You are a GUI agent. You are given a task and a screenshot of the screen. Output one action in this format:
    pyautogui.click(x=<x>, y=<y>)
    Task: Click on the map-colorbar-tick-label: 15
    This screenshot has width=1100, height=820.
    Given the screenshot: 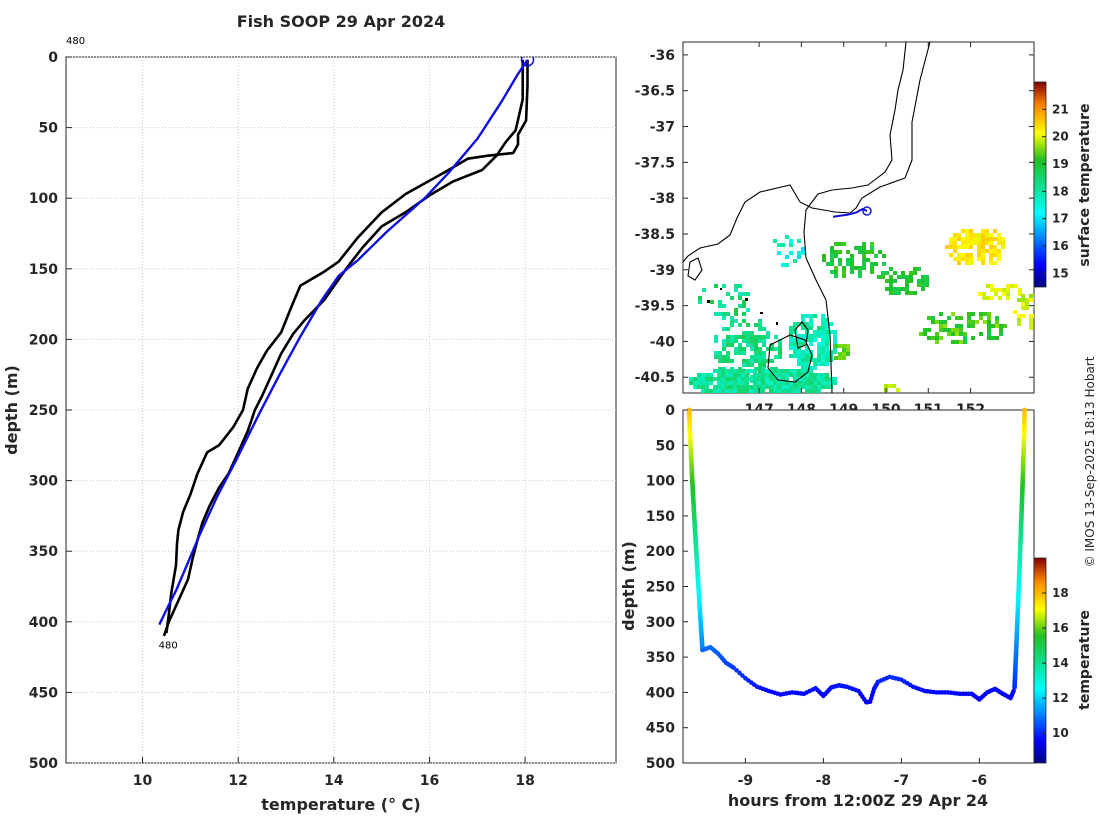 What is the action you would take?
    pyautogui.click(x=1060, y=273)
    